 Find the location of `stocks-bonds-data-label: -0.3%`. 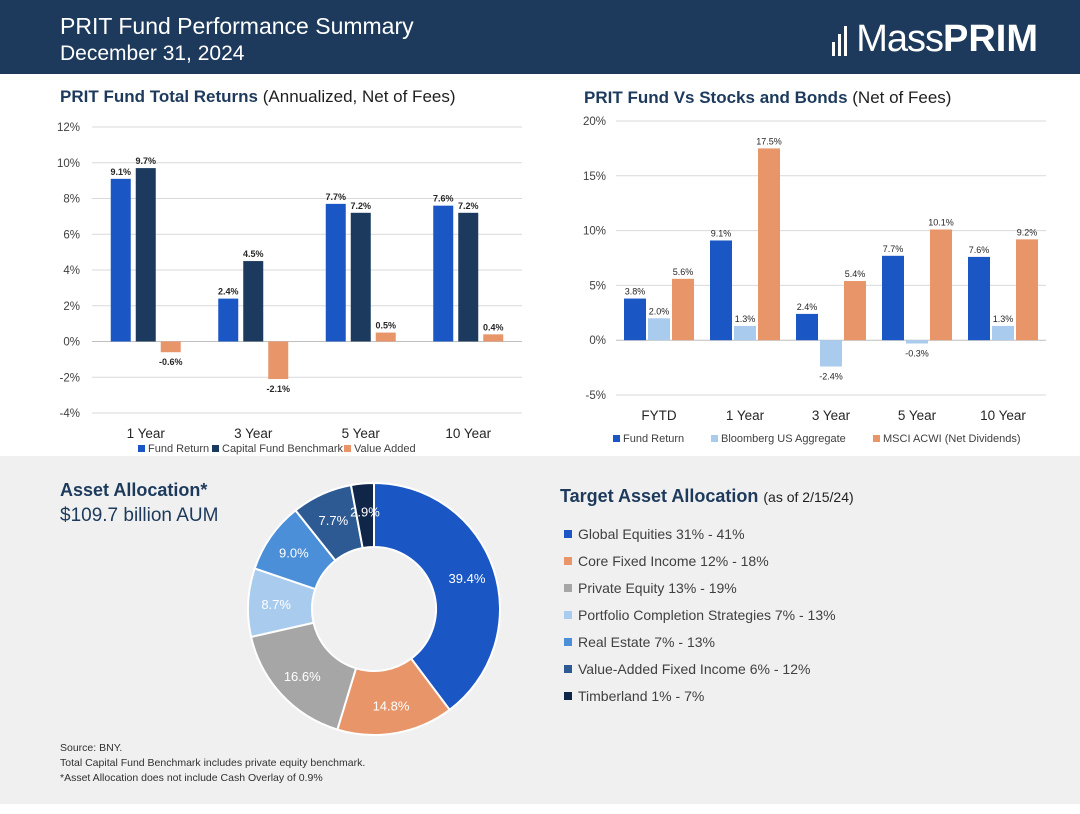

stocks-bonds-data-label: -0.3% is located at coordinates (917, 353).